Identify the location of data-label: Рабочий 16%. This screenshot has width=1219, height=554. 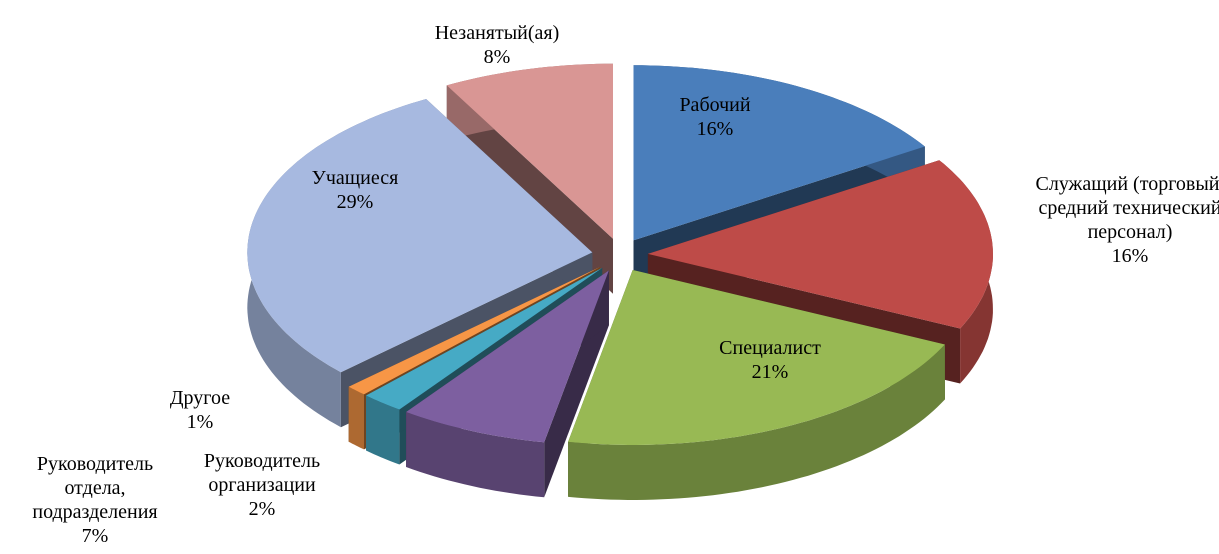
(715, 117).